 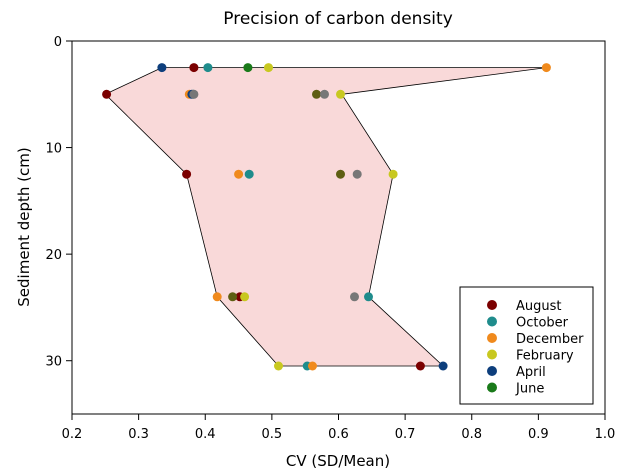 I want to click on x-tick-label: 0.4, so click(x=205, y=434).